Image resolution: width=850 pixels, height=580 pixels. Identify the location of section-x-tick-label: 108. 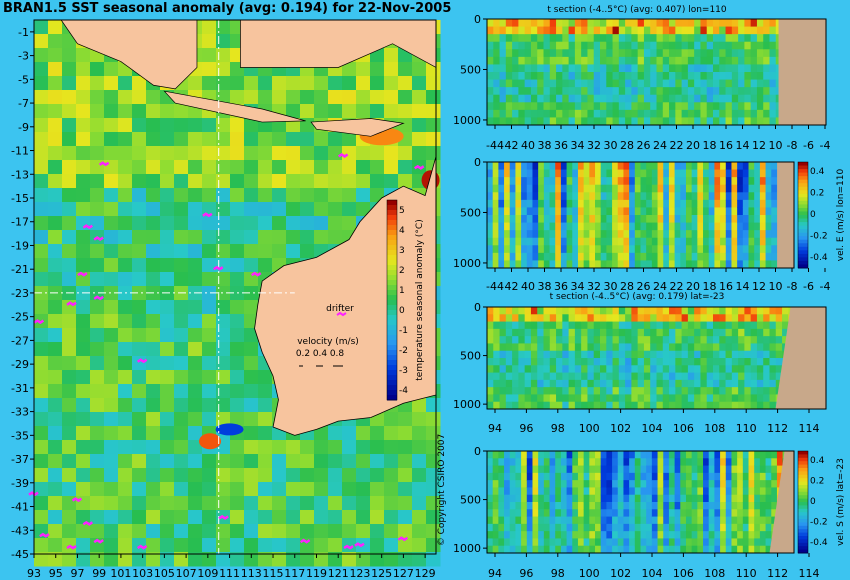
(714, 428).